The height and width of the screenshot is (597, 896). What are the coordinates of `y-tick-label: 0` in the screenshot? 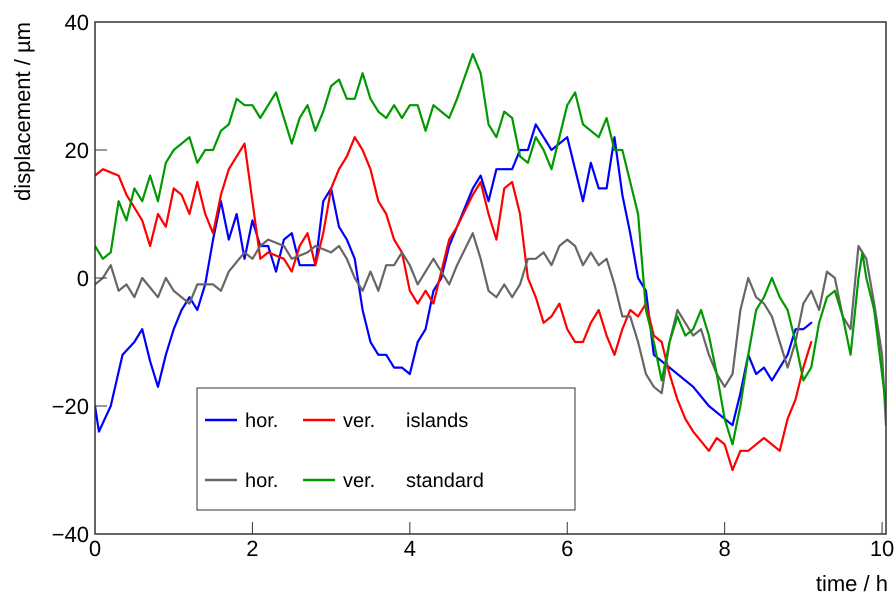 It's located at (82, 278).